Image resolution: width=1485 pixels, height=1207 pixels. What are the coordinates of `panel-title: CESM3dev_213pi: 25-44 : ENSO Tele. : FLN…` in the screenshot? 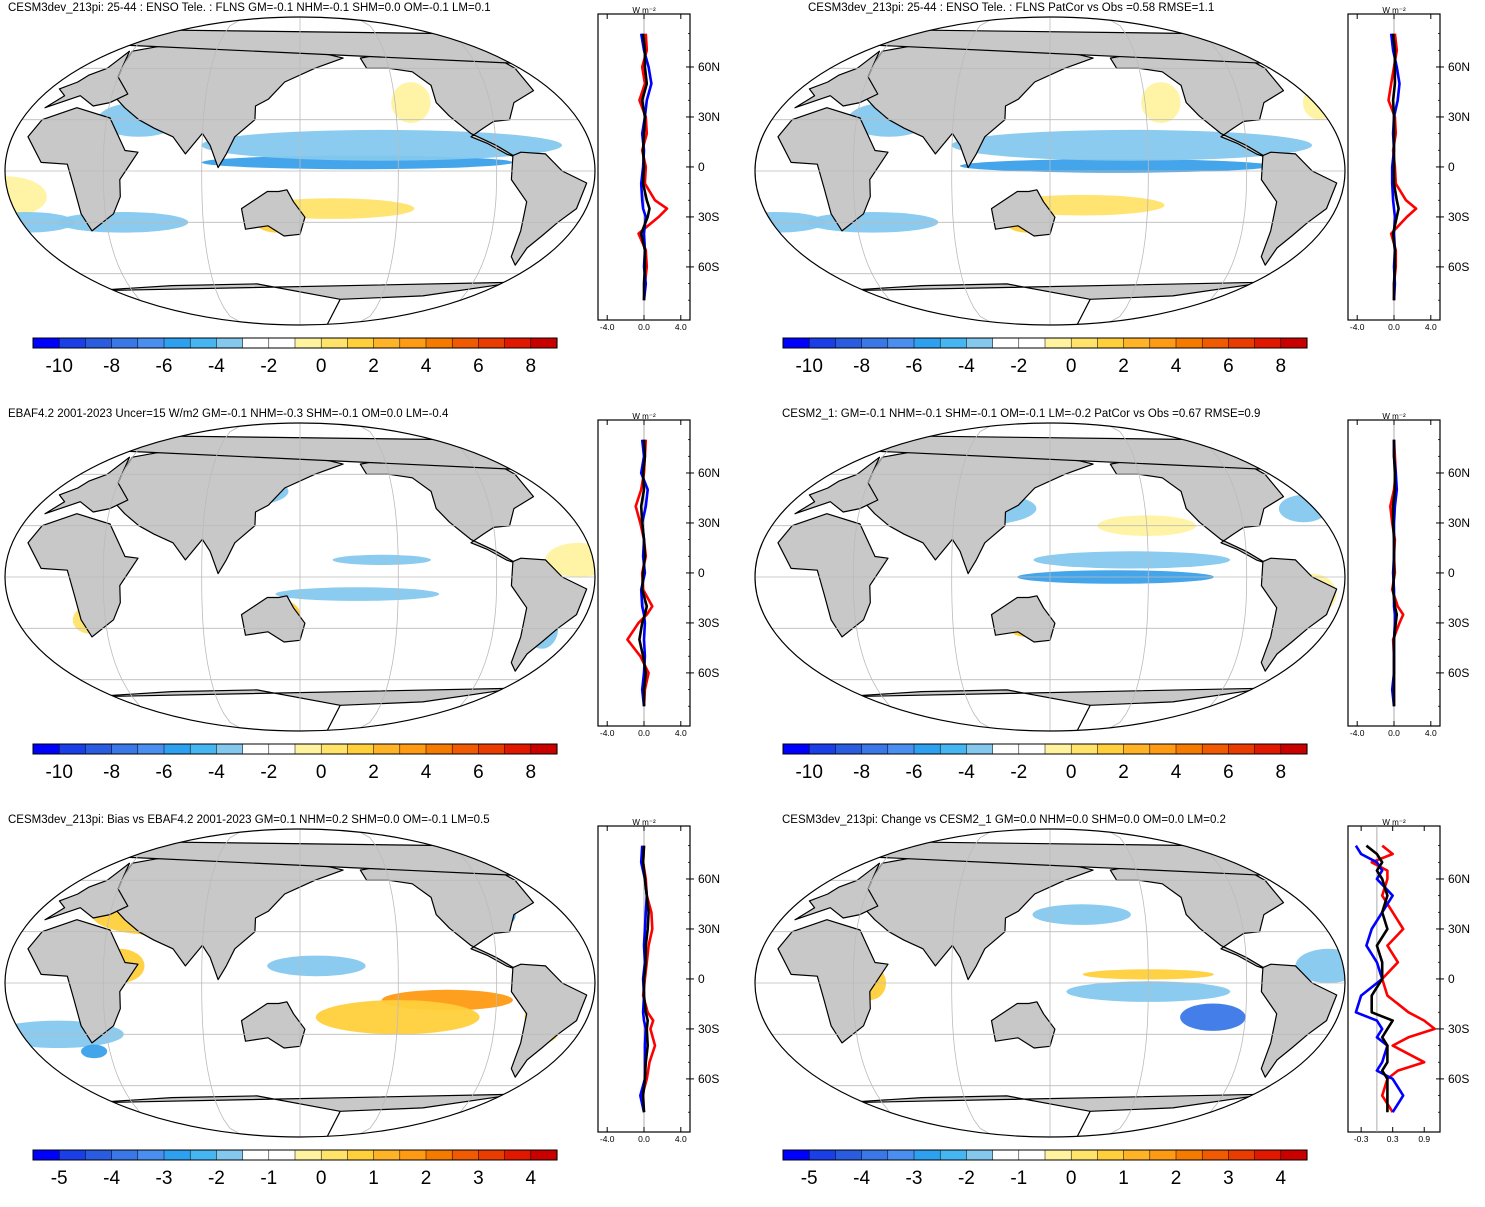 It's located at (249, 8).